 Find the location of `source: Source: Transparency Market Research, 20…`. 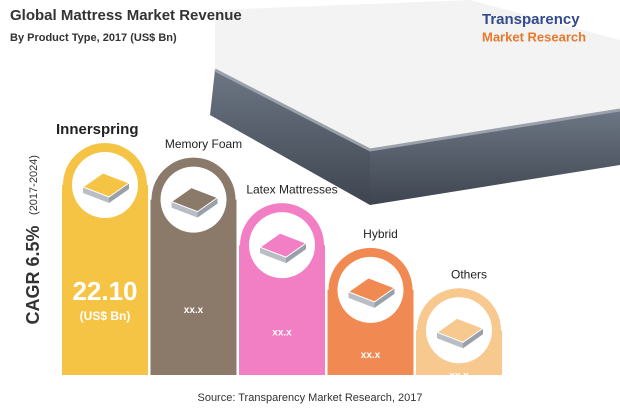

source: Source: Transparency Market Research, 20… is located at coordinates (309, 398).